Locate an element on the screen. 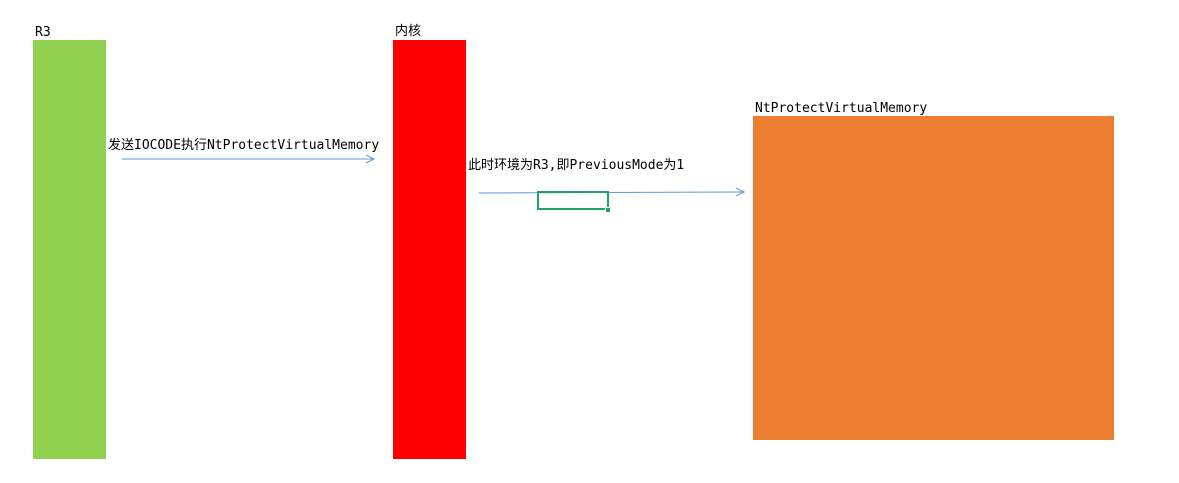 The width and height of the screenshot is (1179, 483). selection-fill-handle is located at coordinates (608, 210).